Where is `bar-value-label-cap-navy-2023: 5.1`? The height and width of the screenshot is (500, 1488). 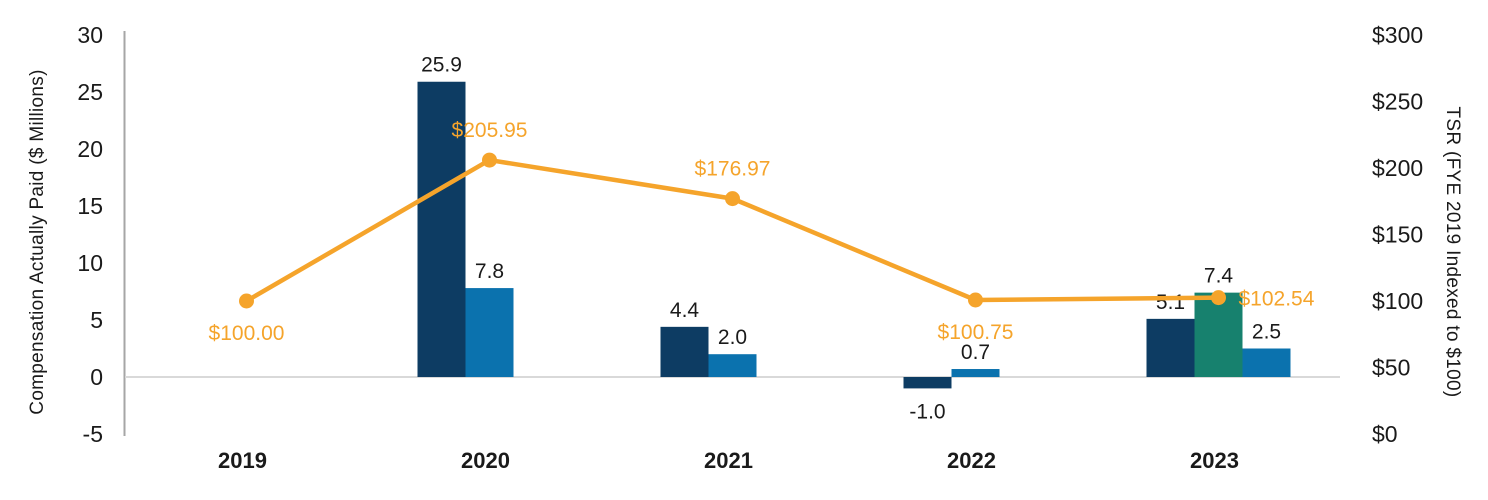
bar-value-label-cap-navy-2023: 5.1 is located at coordinates (1170, 302).